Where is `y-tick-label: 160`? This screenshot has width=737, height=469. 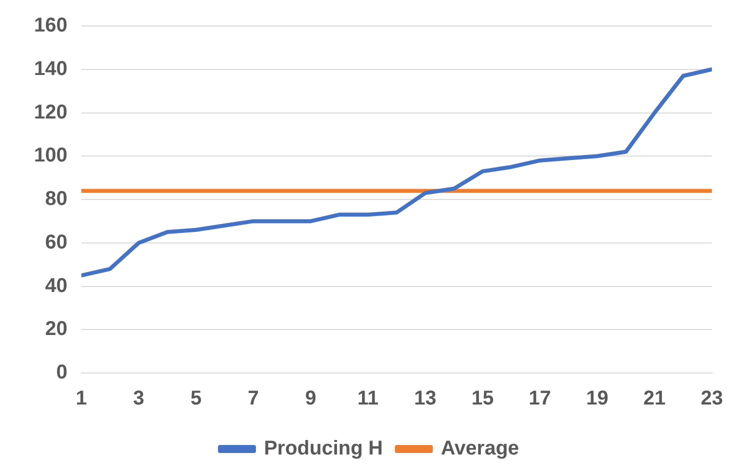 y-tick-label: 160 is located at coordinates (51, 25).